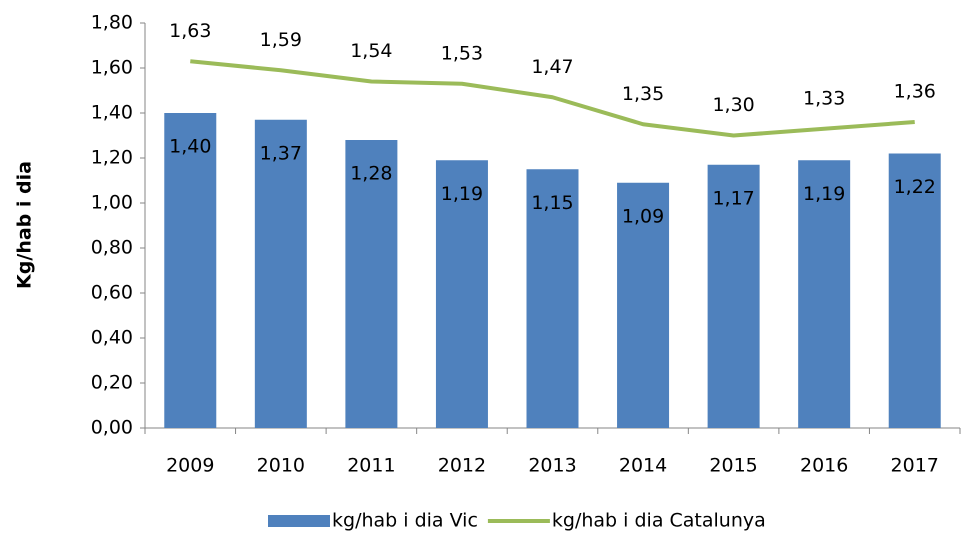 This screenshot has width=973, height=533. What do you see at coordinates (190, 147) in the screenshot?
I see `data-label: 1,40` at bounding box center [190, 147].